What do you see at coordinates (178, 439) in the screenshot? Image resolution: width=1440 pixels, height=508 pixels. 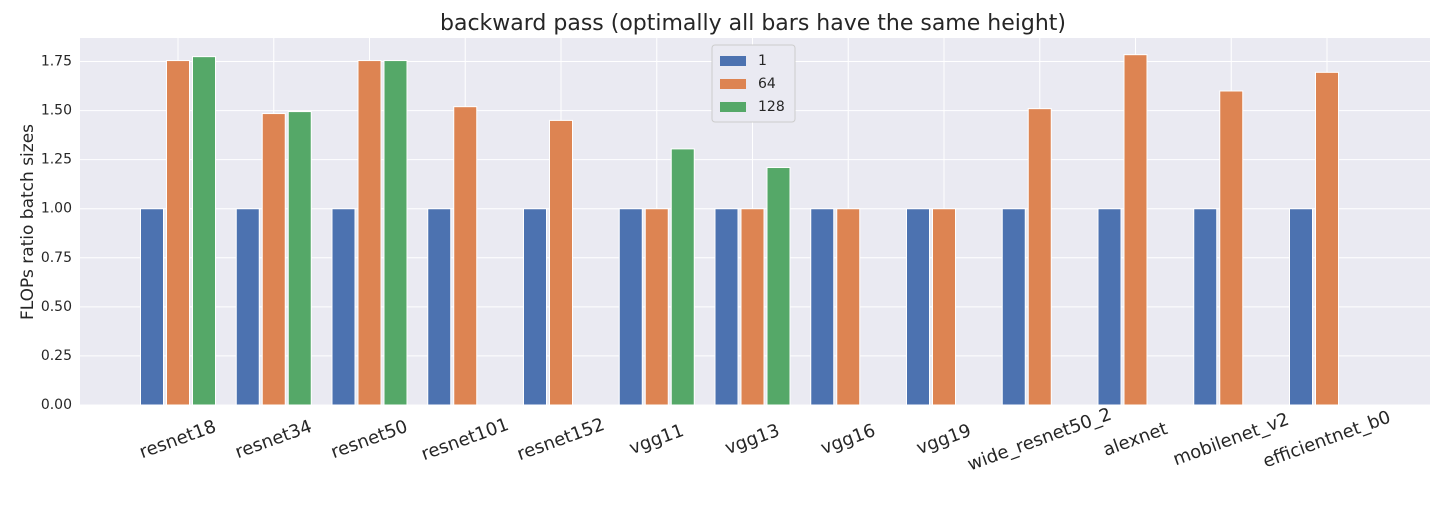 I see `x-tick-label: resnet18` at bounding box center [178, 439].